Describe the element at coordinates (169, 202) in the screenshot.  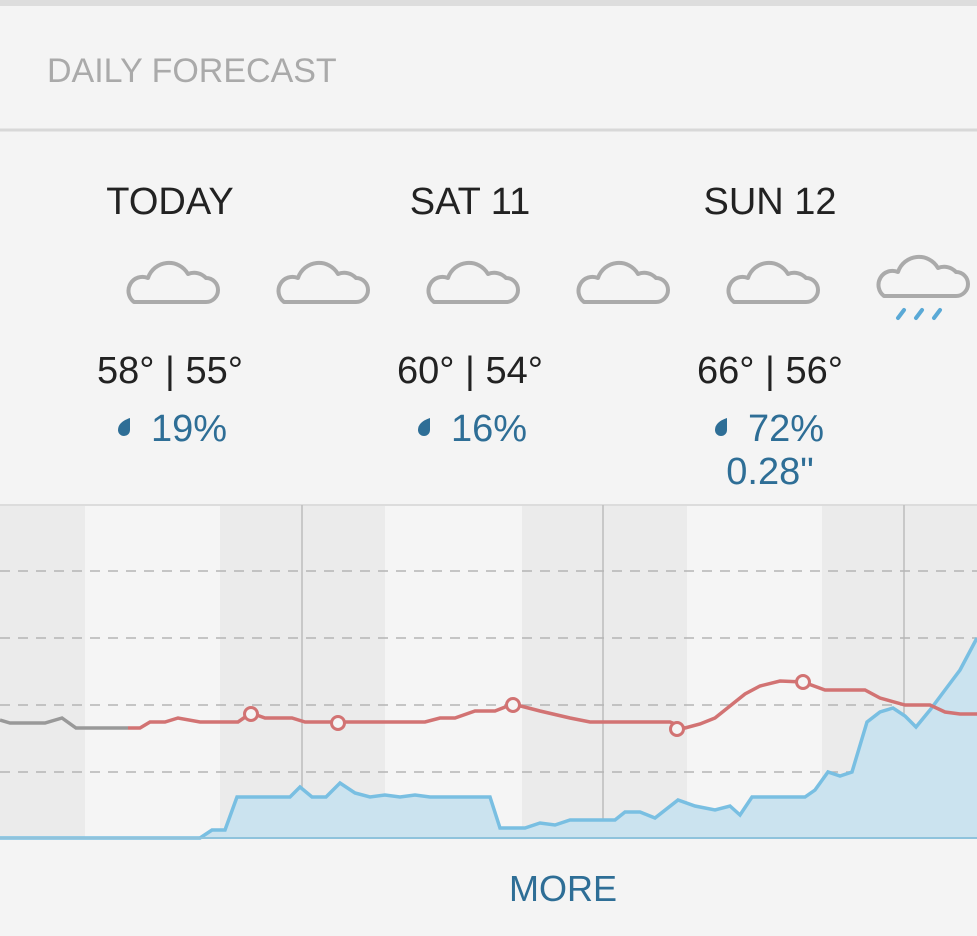
I see `day-label: TODAY` at that location.